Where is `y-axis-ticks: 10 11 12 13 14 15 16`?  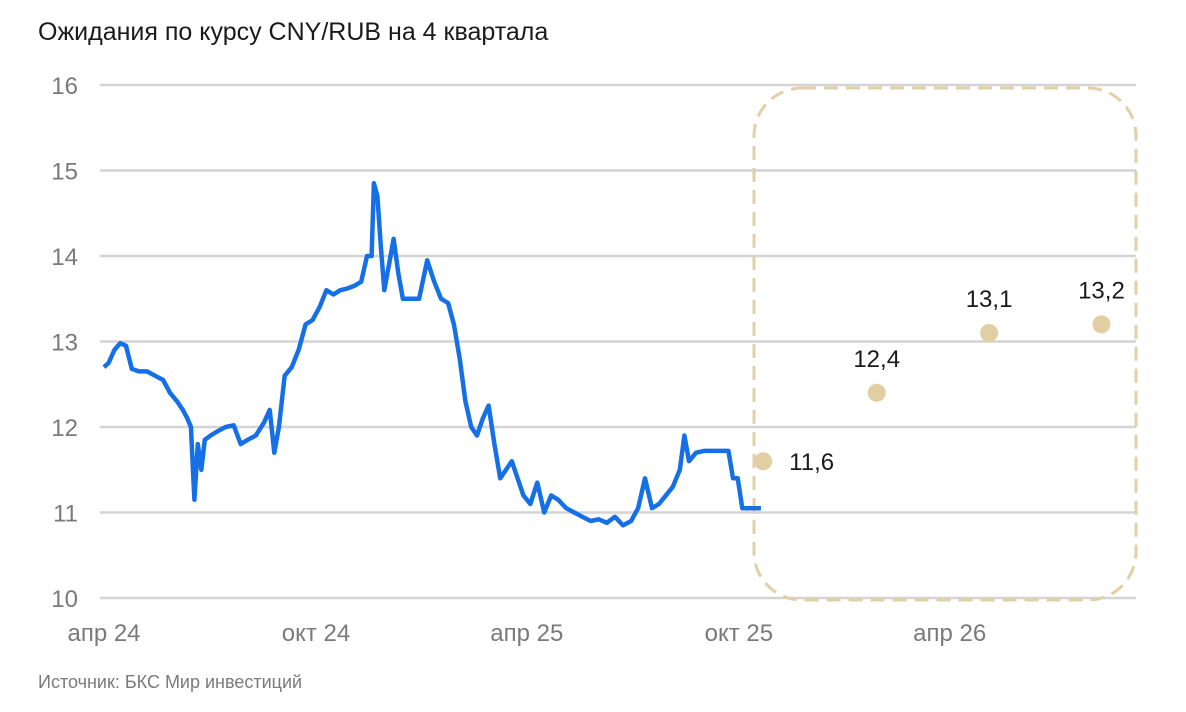 y-axis-ticks: 10 11 12 13 14 15 16 is located at coordinates (64, 343).